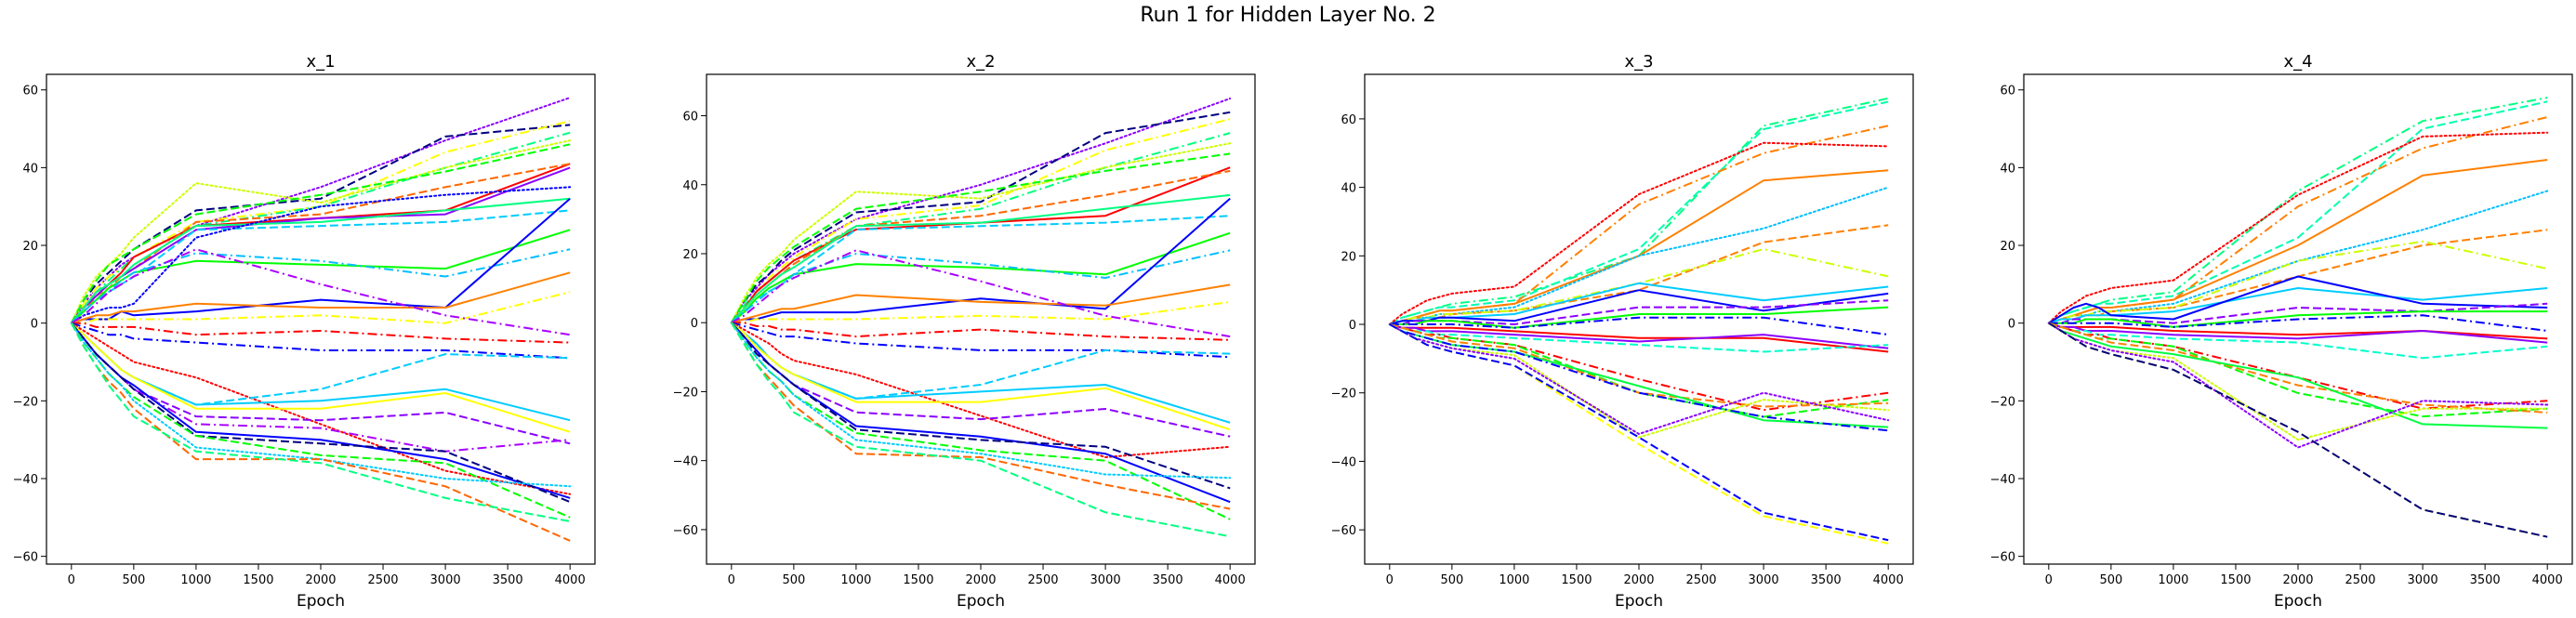 This screenshot has width=2576, height=618. What do you see at coordinates (1288, 15) in the screenshot?
I see `figure-title: Run 1 for Hidden Layer No. 2` at bounding box center [1288, 15].